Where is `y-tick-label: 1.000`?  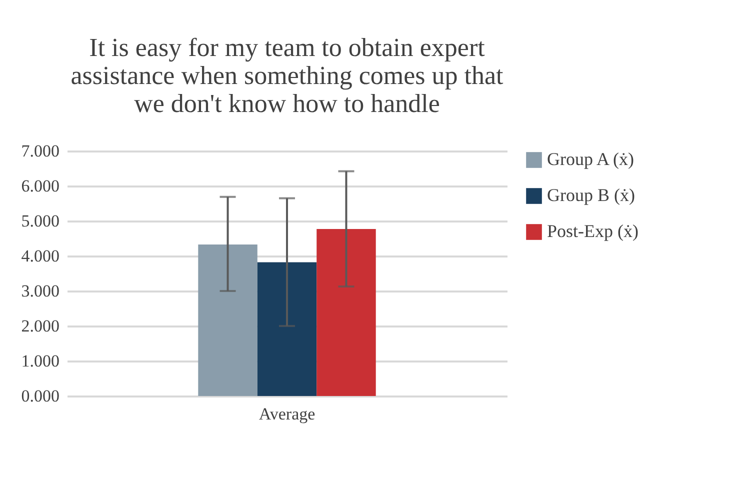 y-tick-label: 1.000 is located at coordinates (40, 361).